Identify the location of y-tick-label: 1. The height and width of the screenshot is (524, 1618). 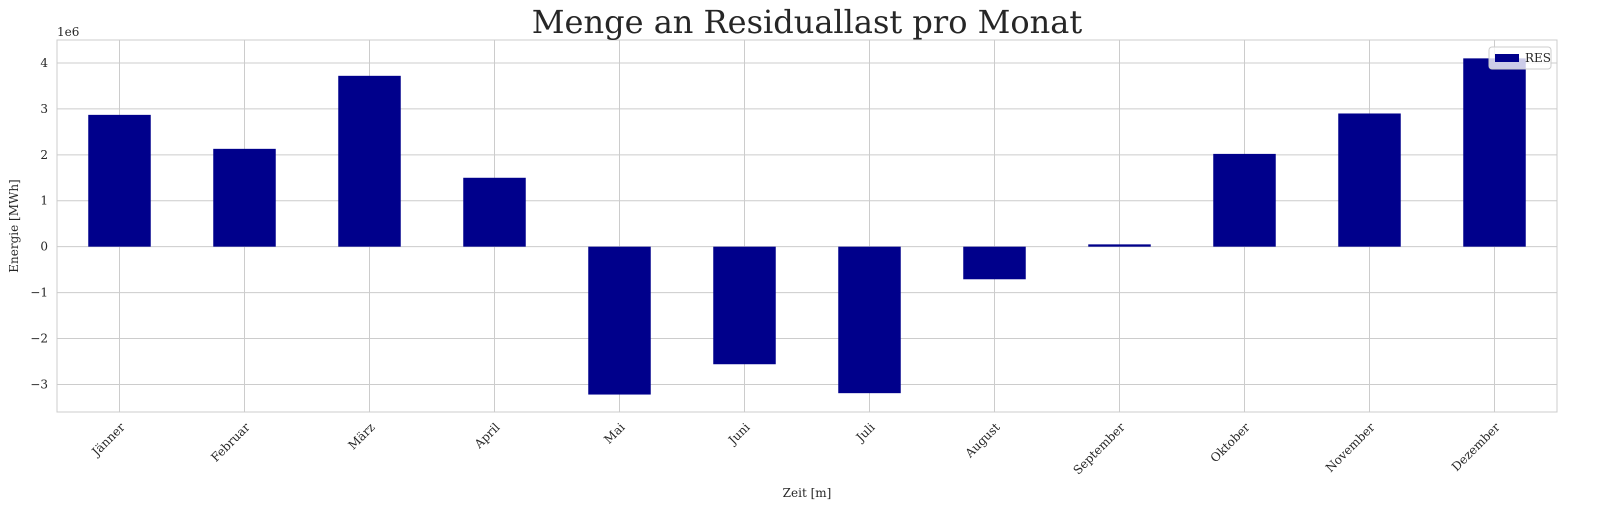
(44, 201).